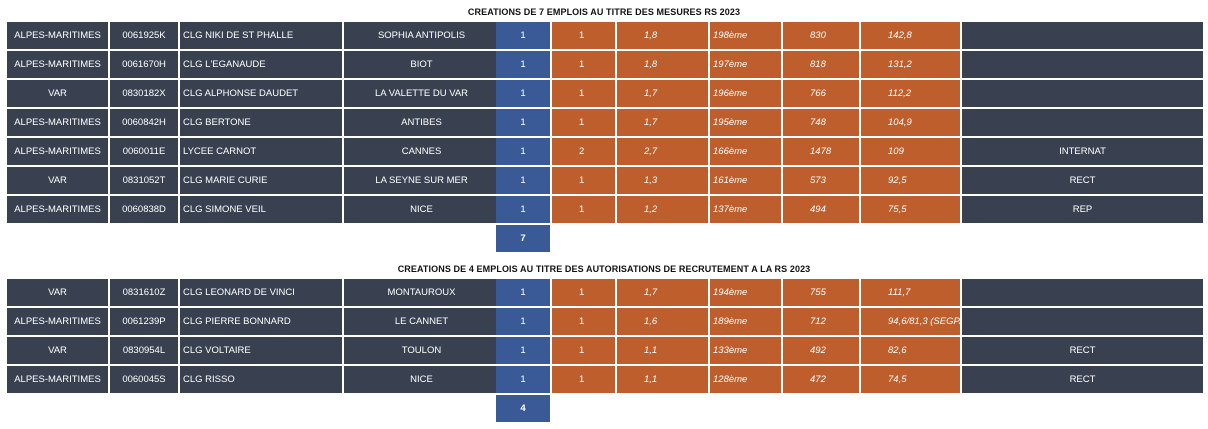 The image size is (1208, 429). I want to click on cell-etablissement: CLG MARIE CURIE, so click(261, 180).